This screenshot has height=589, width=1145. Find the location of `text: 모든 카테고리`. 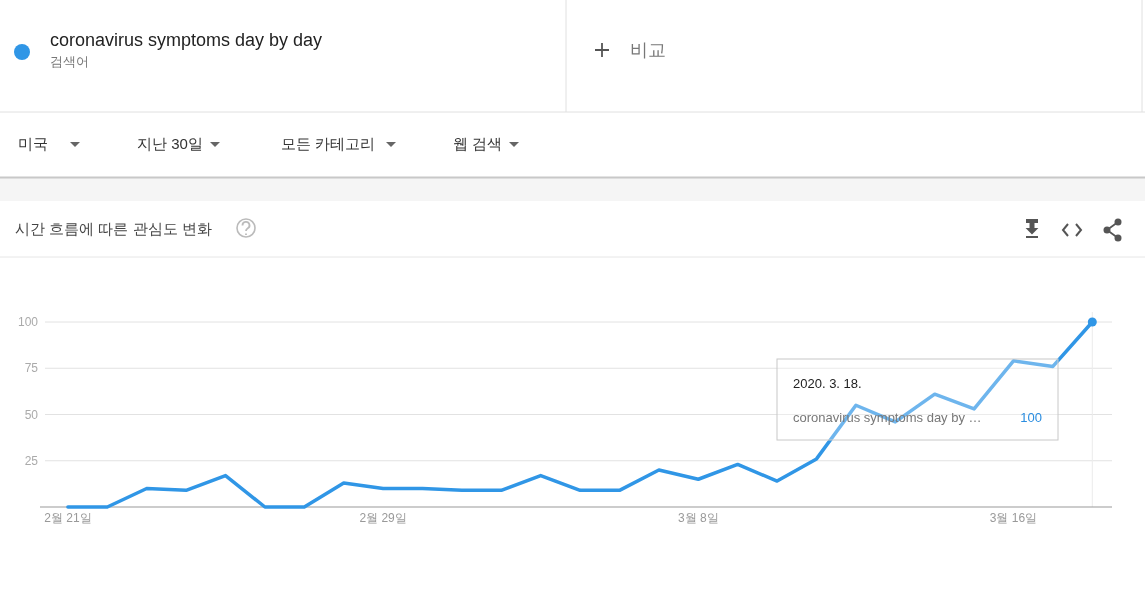

text: 모든 카테고리 is located at coordinates (328, 143).